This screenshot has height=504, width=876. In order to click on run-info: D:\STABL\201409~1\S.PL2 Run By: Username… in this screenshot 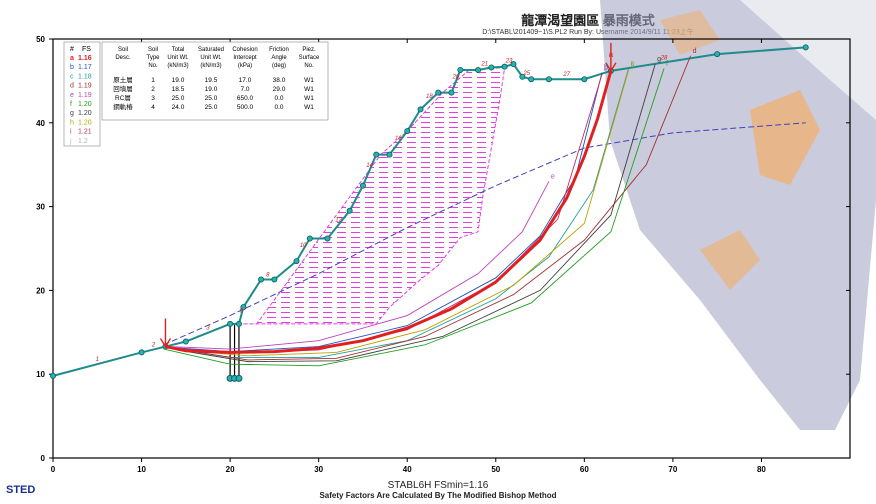, I will do `click(588, 32)`.